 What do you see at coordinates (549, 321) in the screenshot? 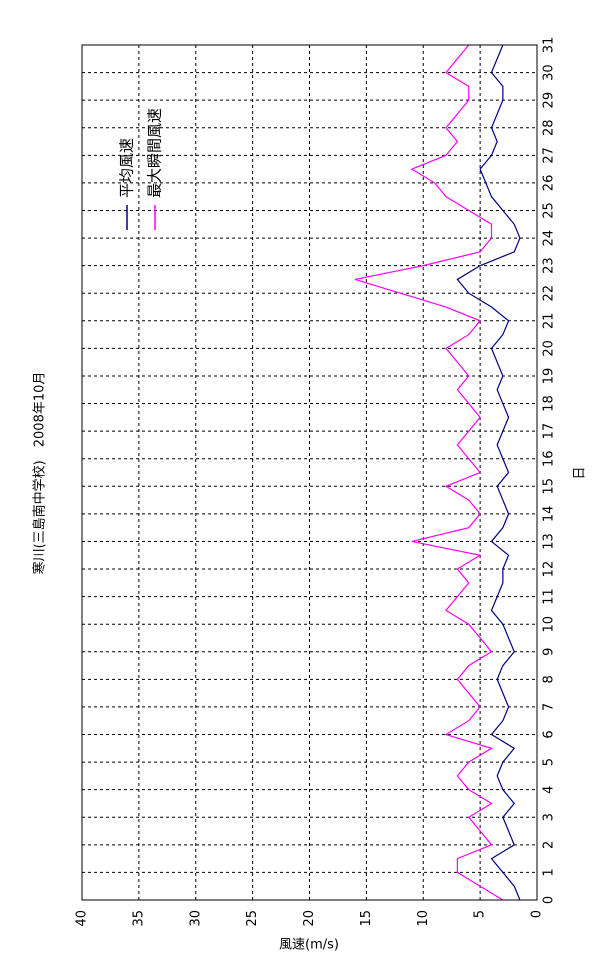
I see `x-tick-label: 21` at bounding box center [549, 321].